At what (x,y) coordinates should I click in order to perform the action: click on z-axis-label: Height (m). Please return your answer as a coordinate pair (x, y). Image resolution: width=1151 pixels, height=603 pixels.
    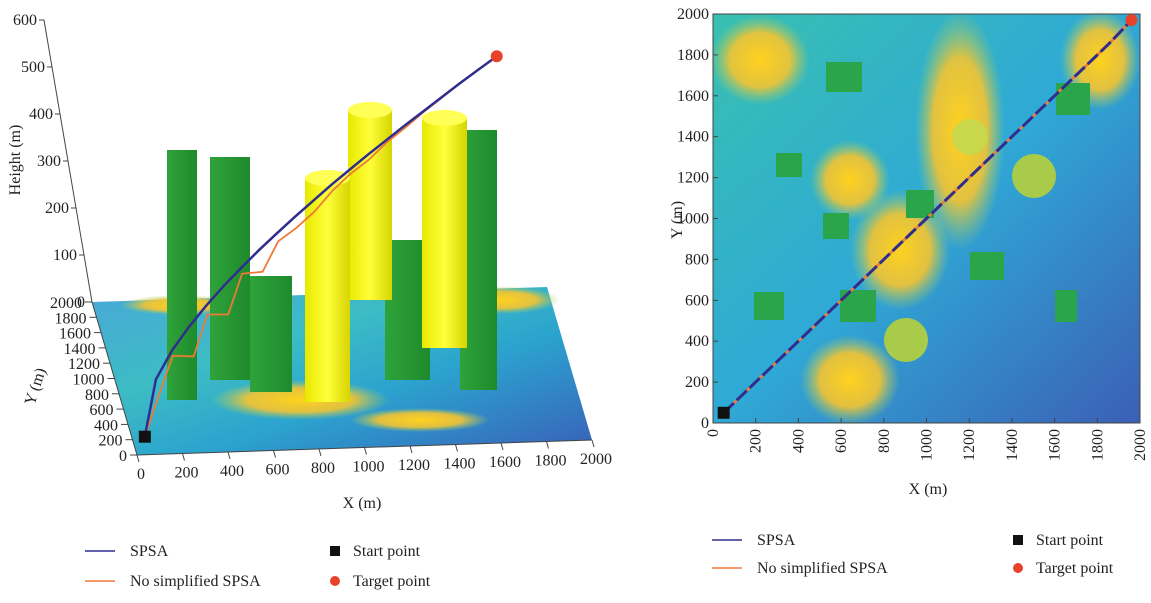
    Looking at the image, I should click on (15, 160).